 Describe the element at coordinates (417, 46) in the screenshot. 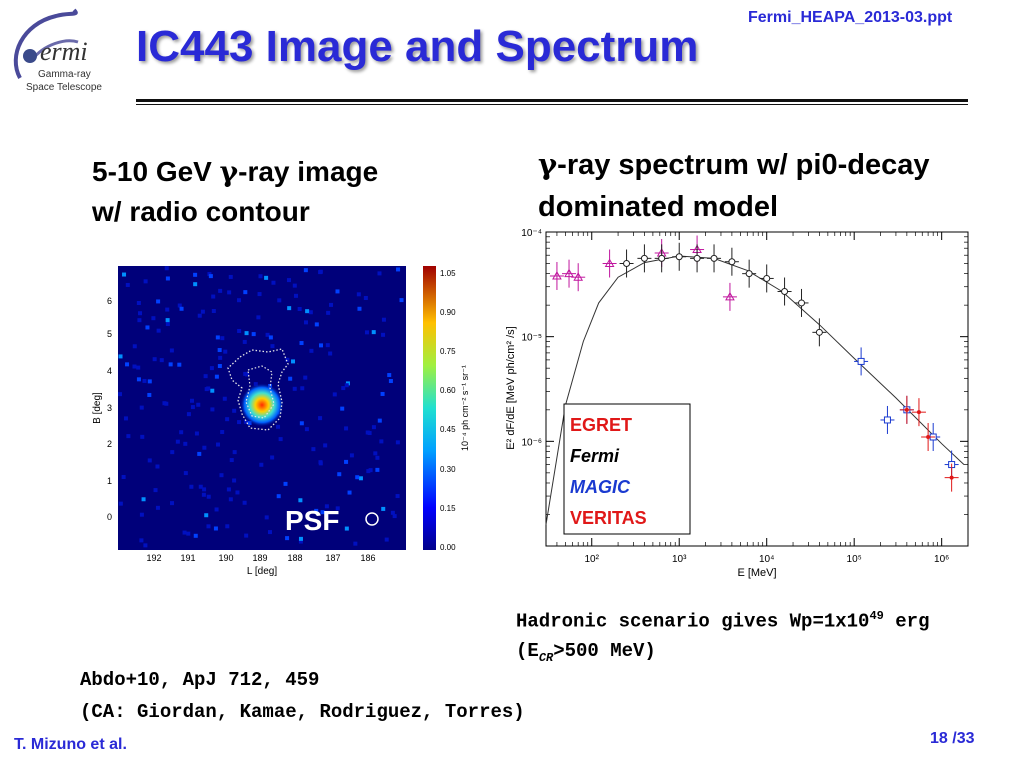

I see `slide-title: IC443 Image and Spectrum` at that location.